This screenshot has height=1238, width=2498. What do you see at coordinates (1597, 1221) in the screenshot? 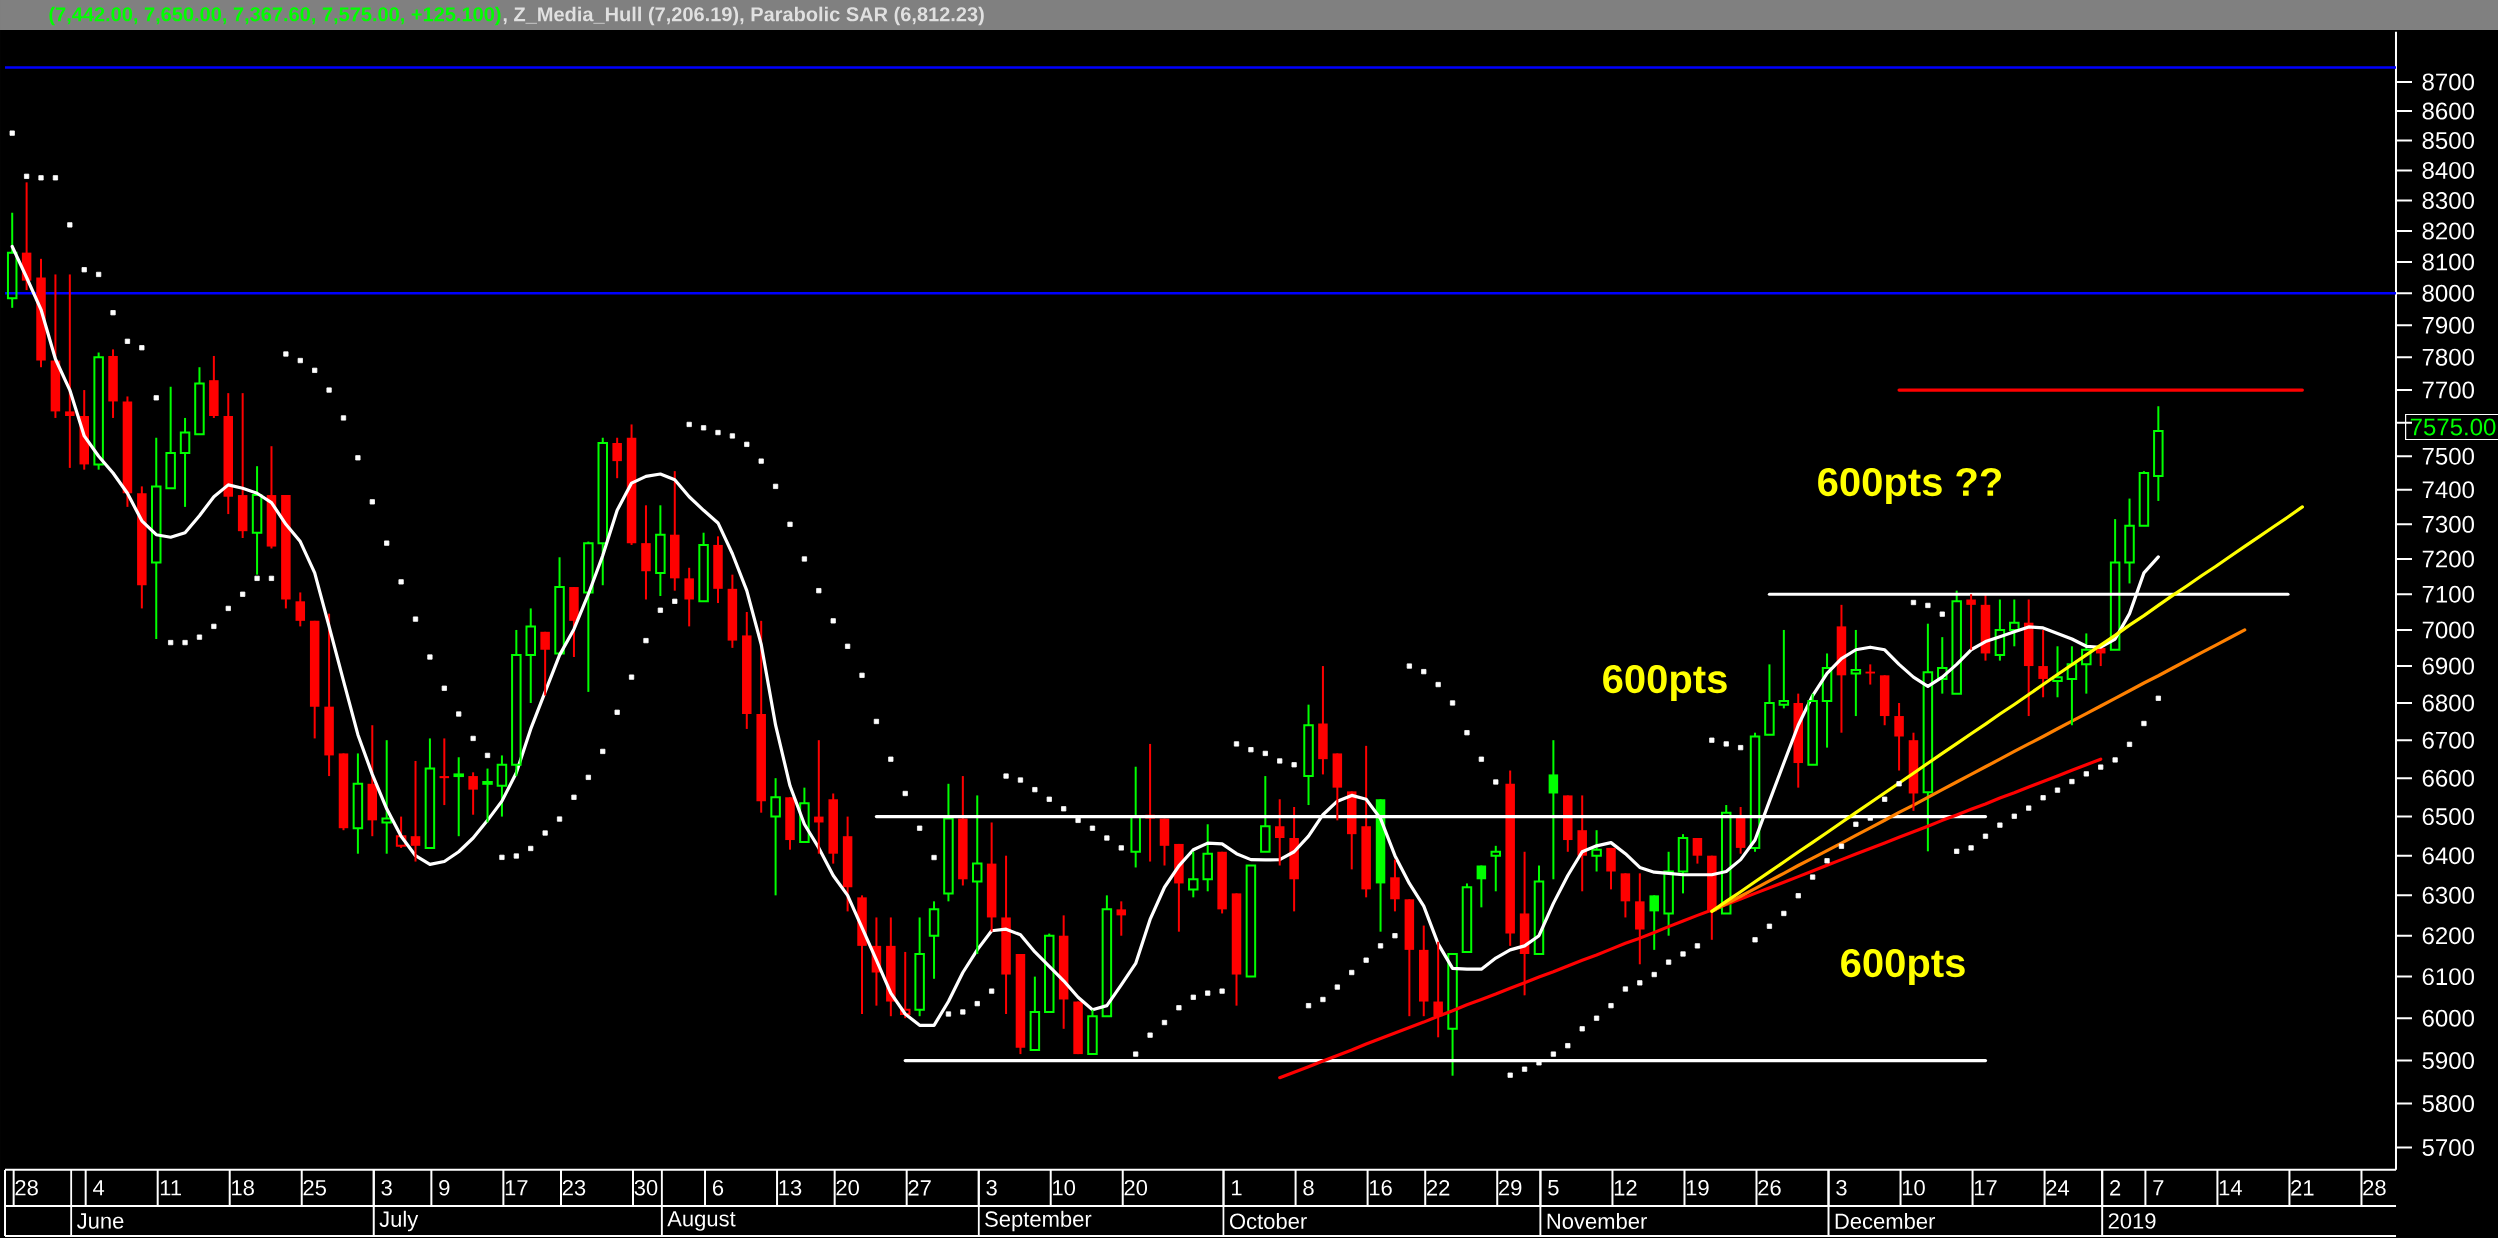
I see `text: November` at bounding box center [1597, 1221].